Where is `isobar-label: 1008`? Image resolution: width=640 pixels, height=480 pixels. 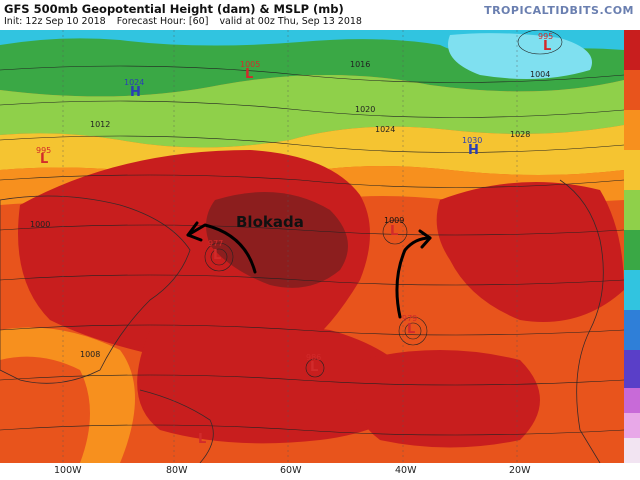 isobar-label: 1008 is located at coordinates (90, 354).